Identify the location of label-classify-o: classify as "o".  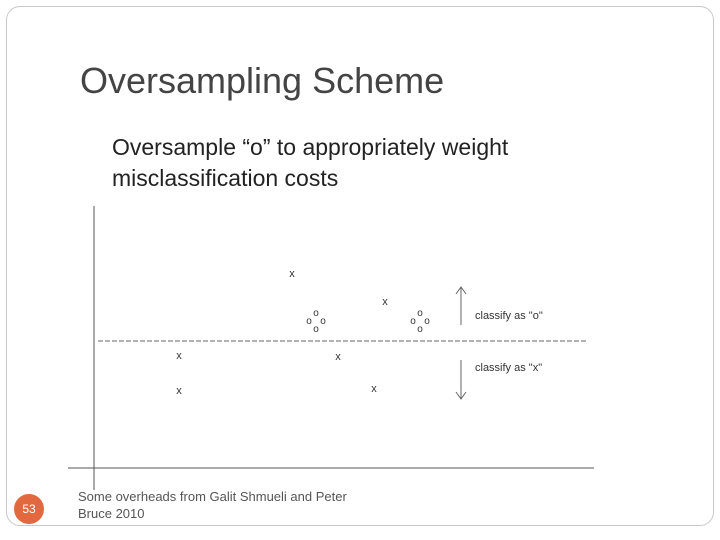
(509, 316).